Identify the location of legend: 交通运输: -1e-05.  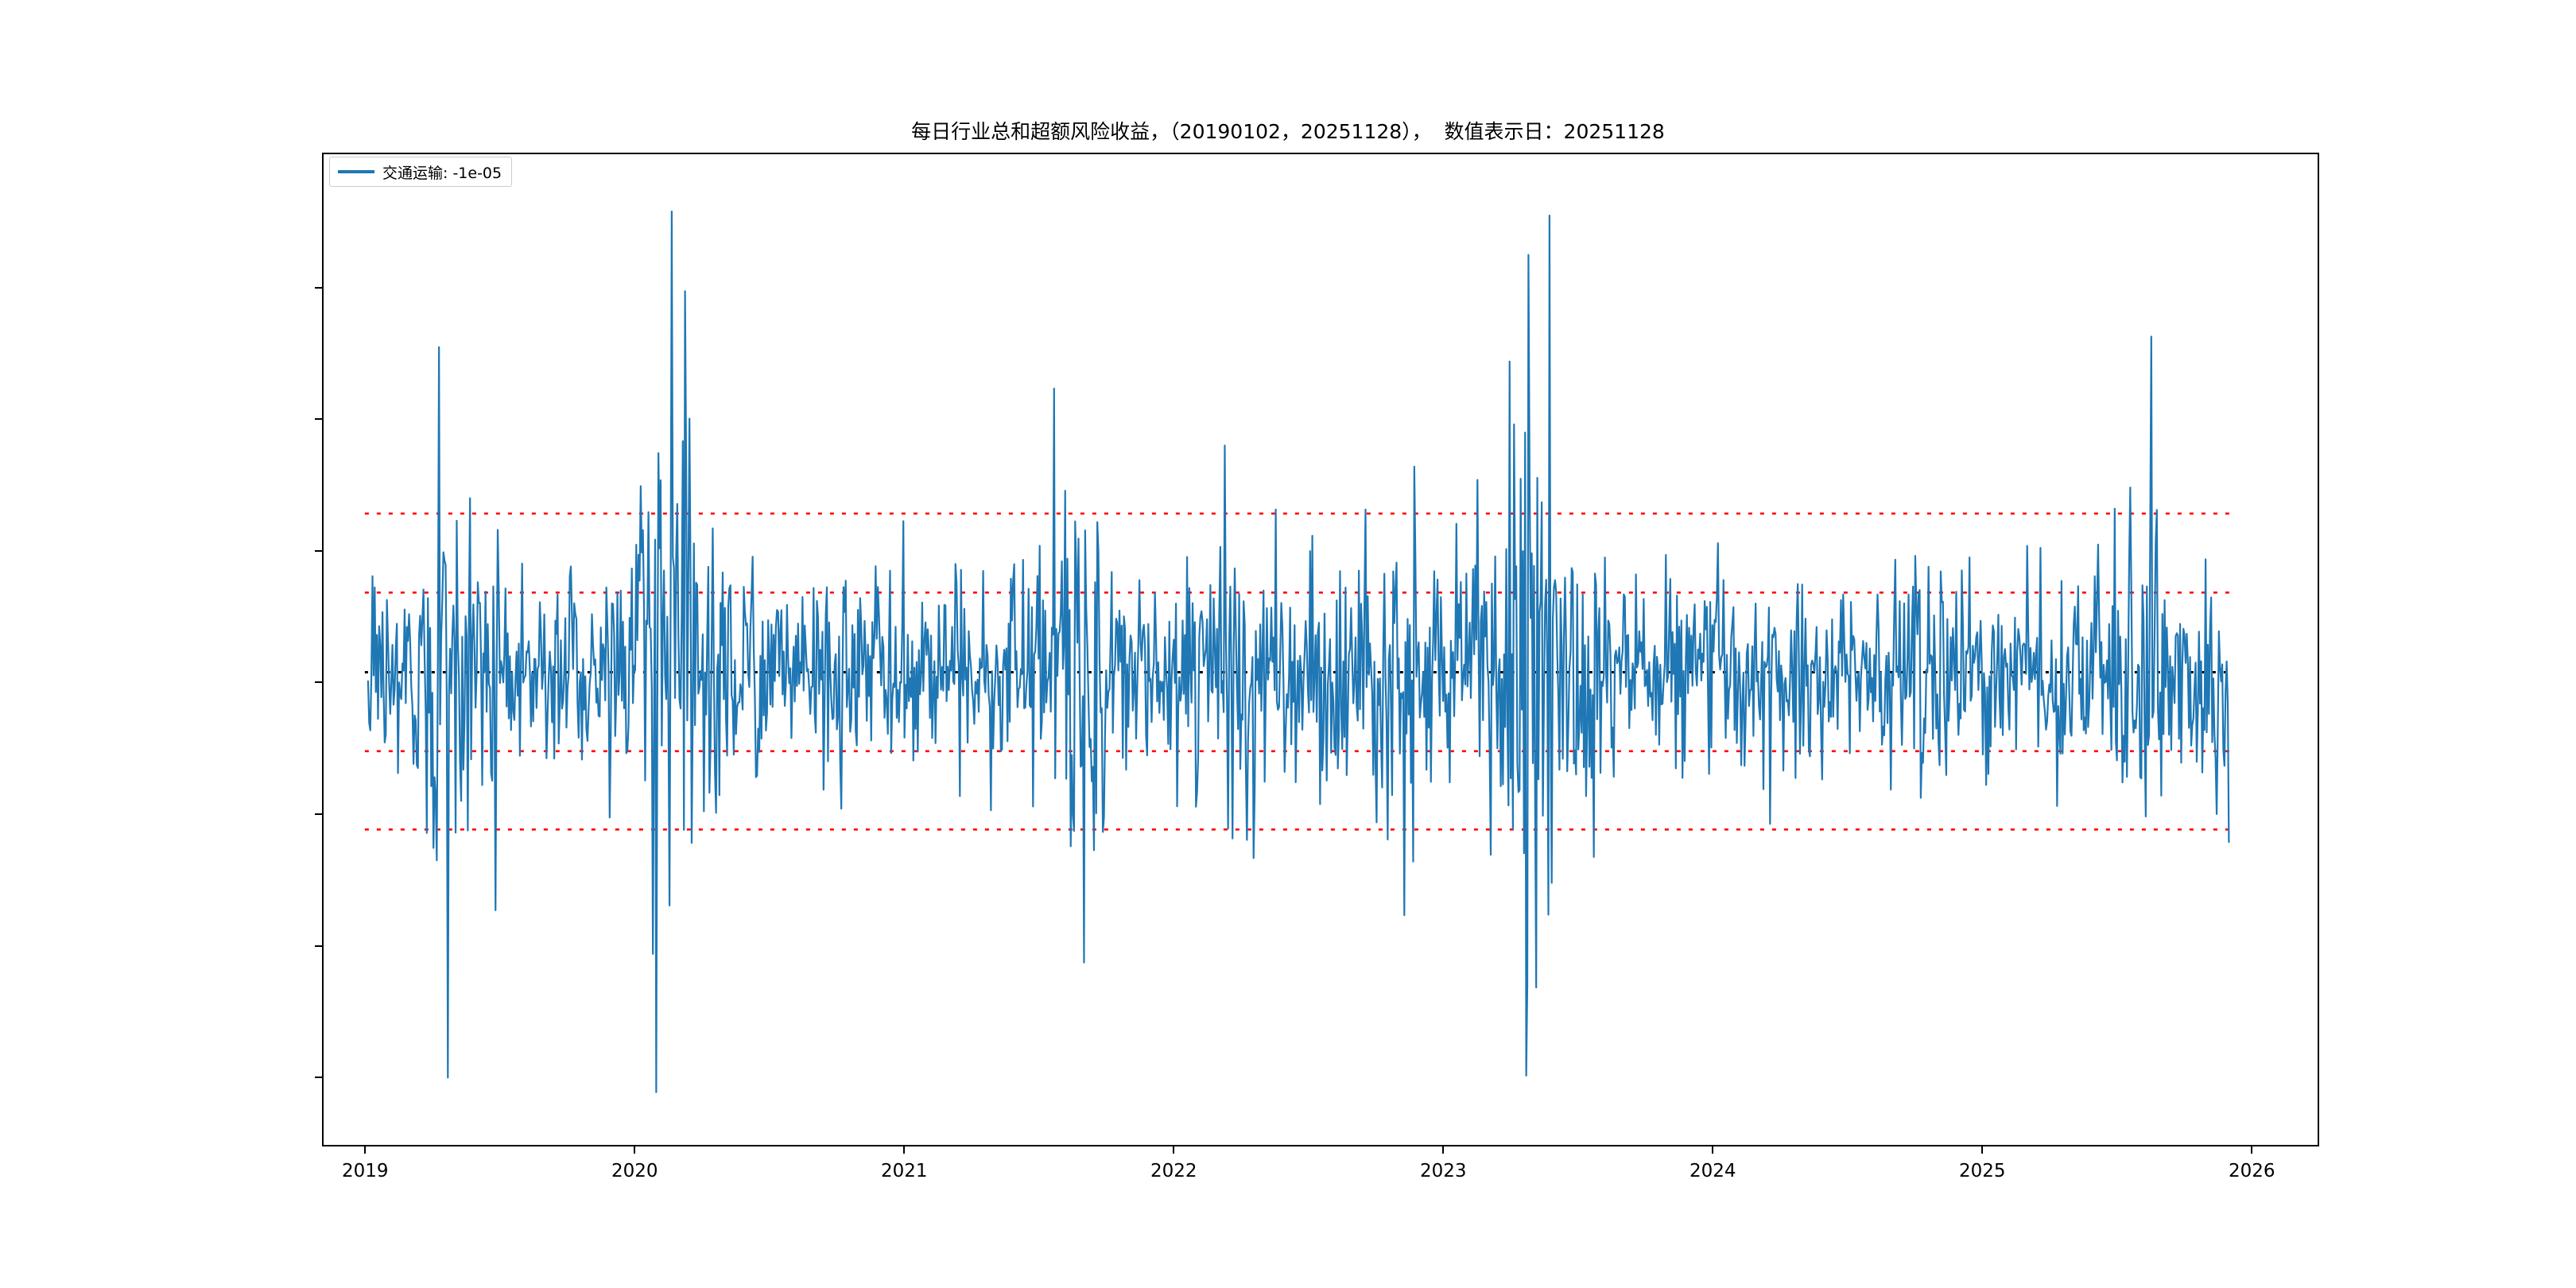
(421, 172).